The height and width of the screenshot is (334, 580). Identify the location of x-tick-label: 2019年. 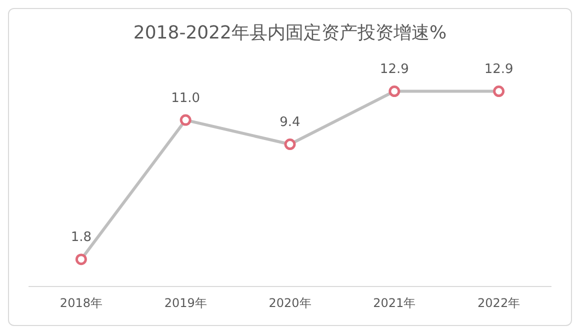
(185, 303).